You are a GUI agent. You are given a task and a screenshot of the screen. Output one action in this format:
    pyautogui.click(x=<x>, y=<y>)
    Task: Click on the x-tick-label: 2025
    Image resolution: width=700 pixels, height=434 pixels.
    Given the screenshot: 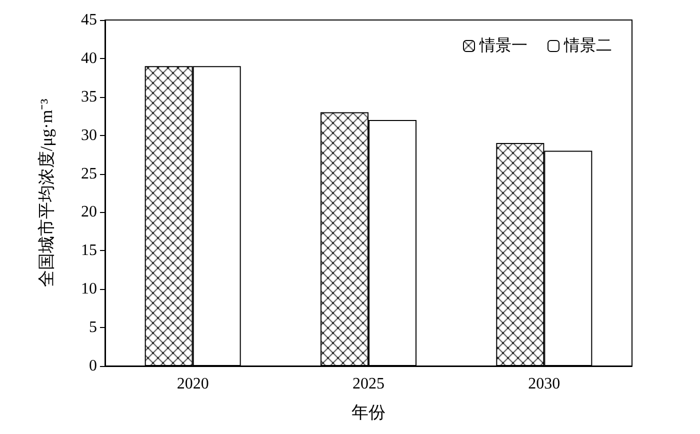 What is the action you would take?
    pyautogui.click(x=368, y=384)
    